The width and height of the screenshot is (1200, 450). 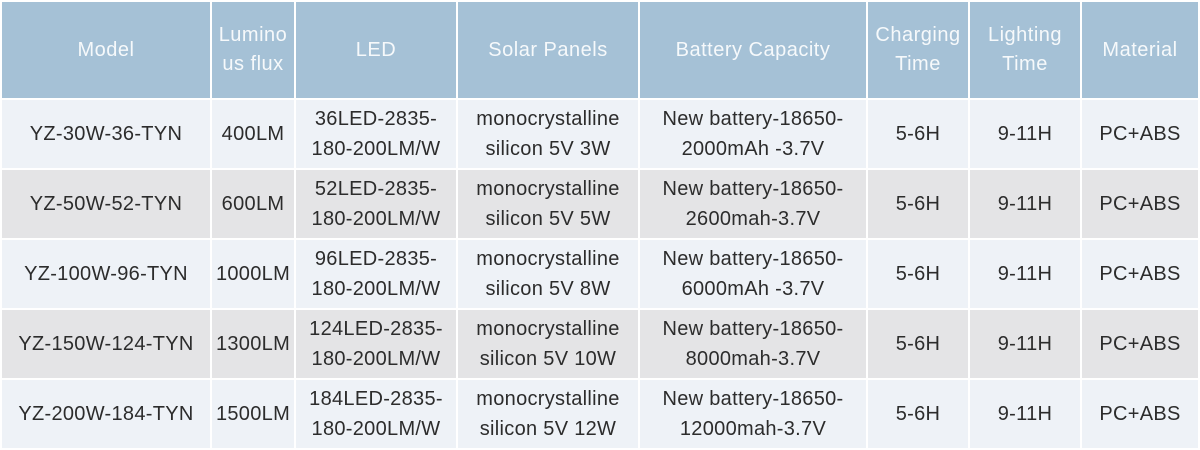 What do you see at coordinates (106, 274) in the screenshot?
I see `cell-model: YZ-100W-96-TYN` at bounding box center [106, 274].